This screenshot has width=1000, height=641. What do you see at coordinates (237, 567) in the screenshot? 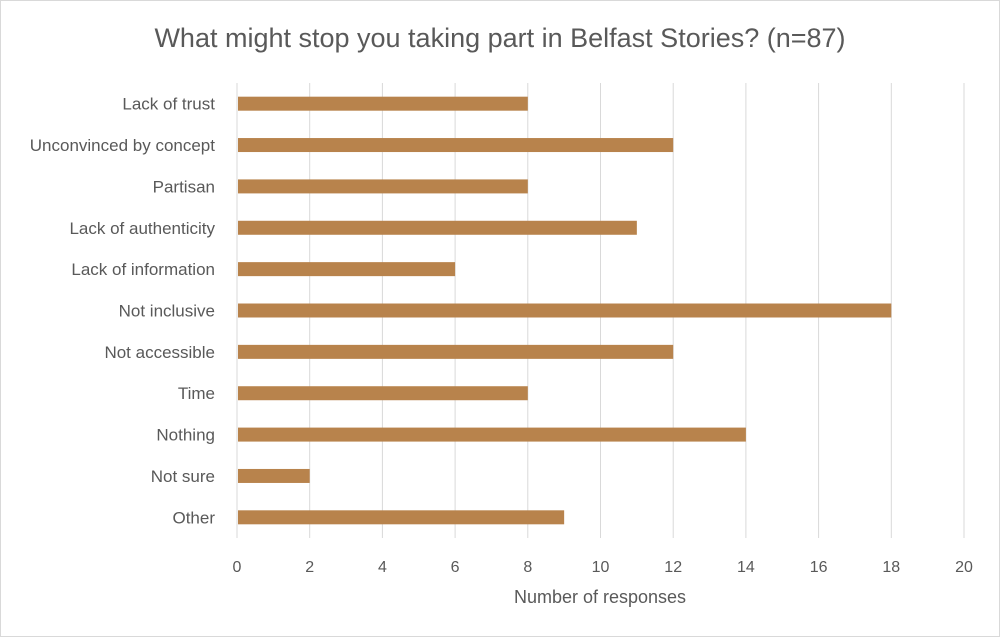
I see `x-tick-label: 0` at bounding box center [237, 567].